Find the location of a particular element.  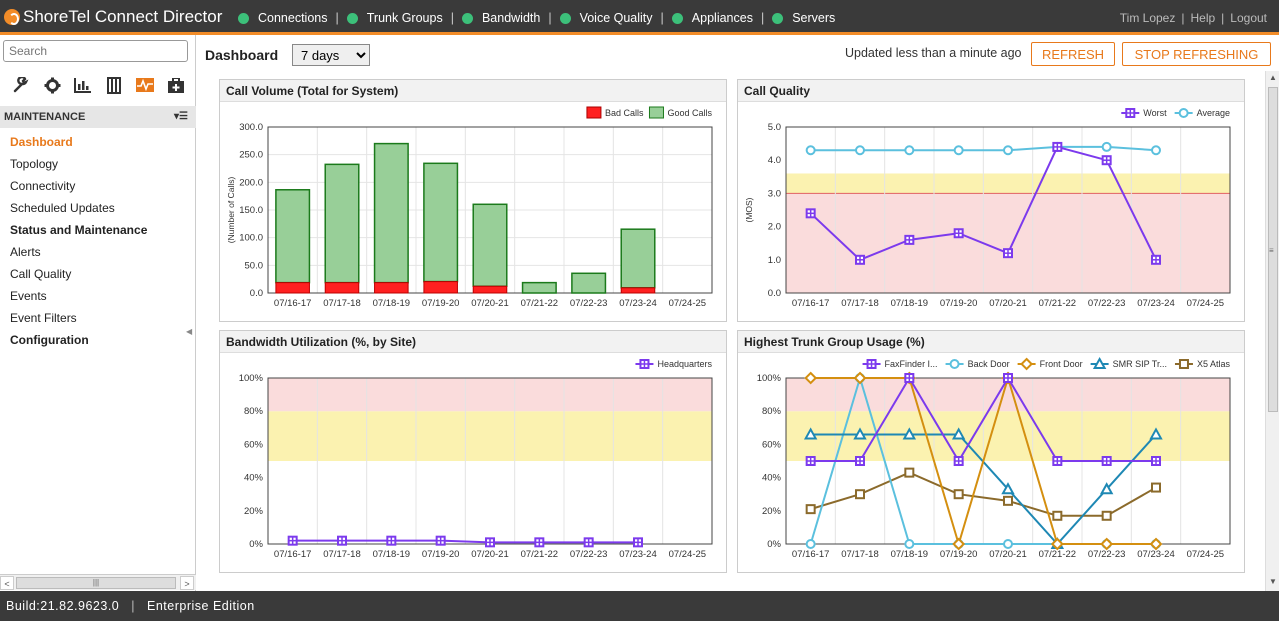

scroll-thumb: ||| is located at coordinates (96, 583).